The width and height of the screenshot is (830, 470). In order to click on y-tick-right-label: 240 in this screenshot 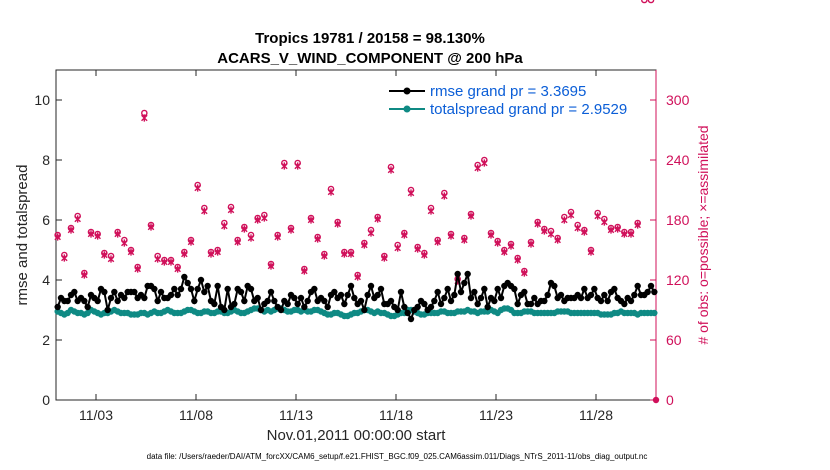, I will do `click(678, 160)`.